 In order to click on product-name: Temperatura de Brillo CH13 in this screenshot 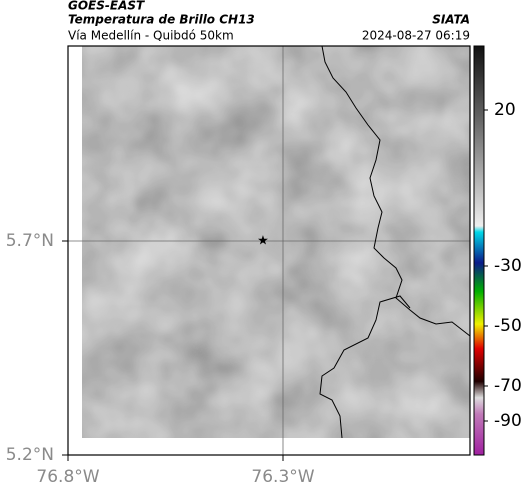, I will do `click(161, 20)`.